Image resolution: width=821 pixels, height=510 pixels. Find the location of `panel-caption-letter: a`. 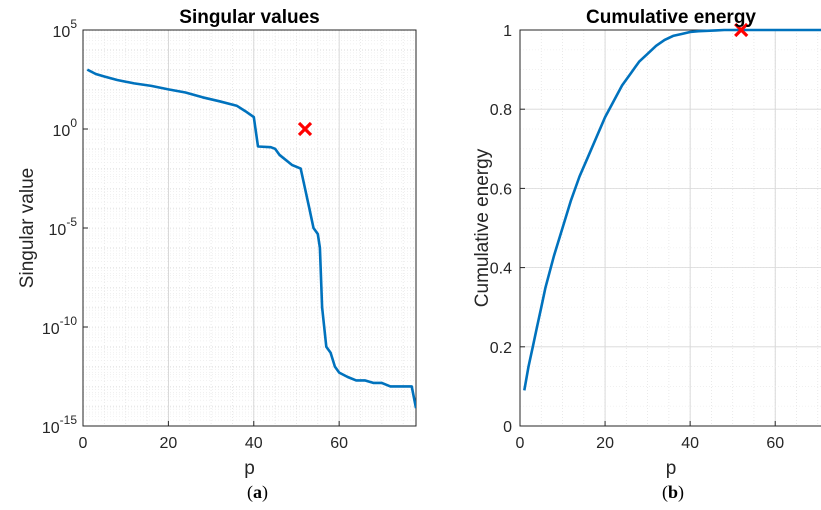

panel-caption-letter: a is located at coordinates (257, 492).